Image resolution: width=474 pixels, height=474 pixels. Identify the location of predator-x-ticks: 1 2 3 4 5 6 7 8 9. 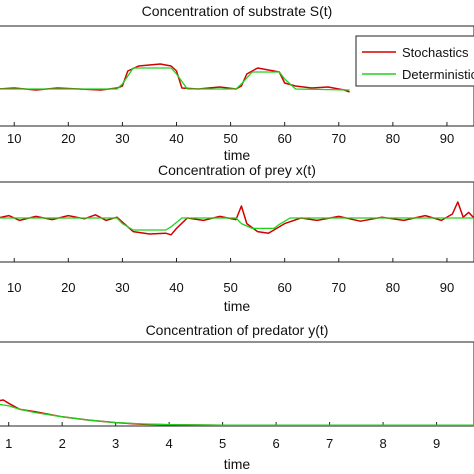
(222, 436).